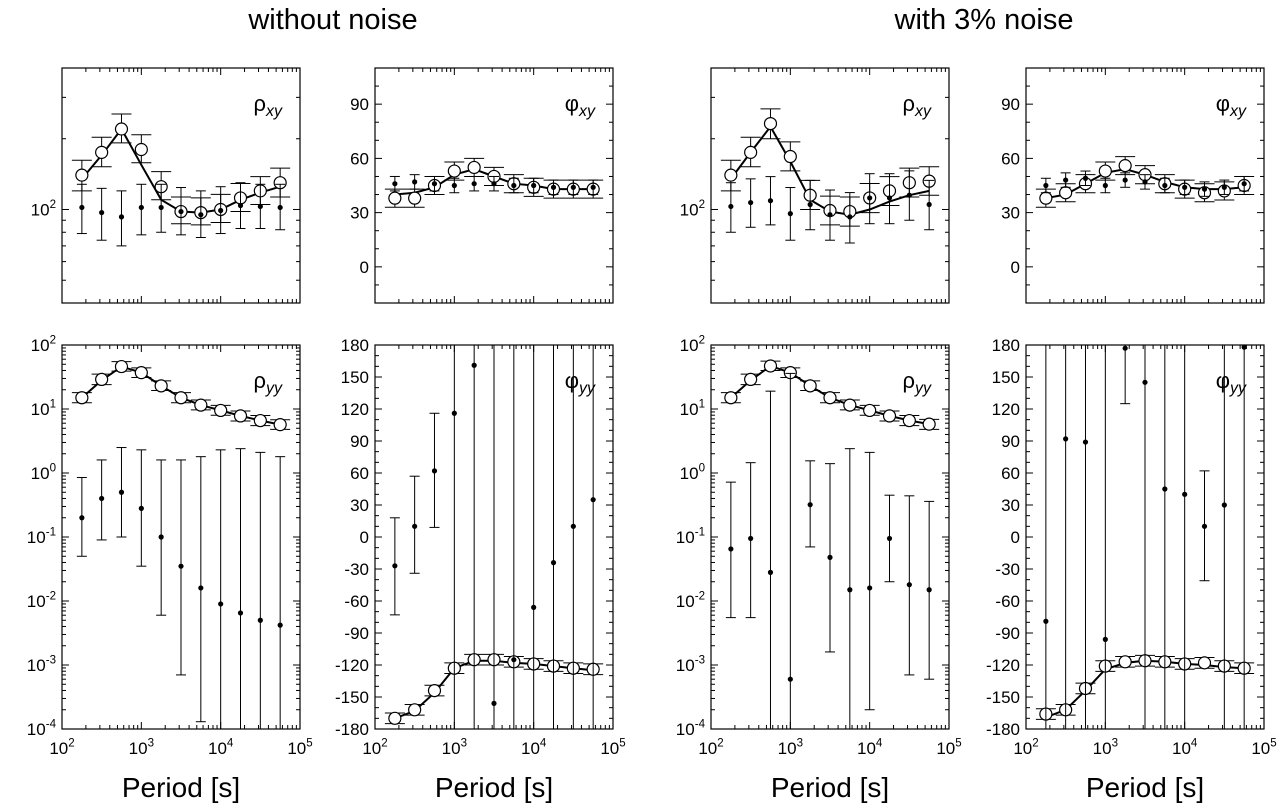 The image size is (1281, 808). Describe the element at coordinates (692, 472) in the screenshot. I see `y-tick-label: 100` at that location.